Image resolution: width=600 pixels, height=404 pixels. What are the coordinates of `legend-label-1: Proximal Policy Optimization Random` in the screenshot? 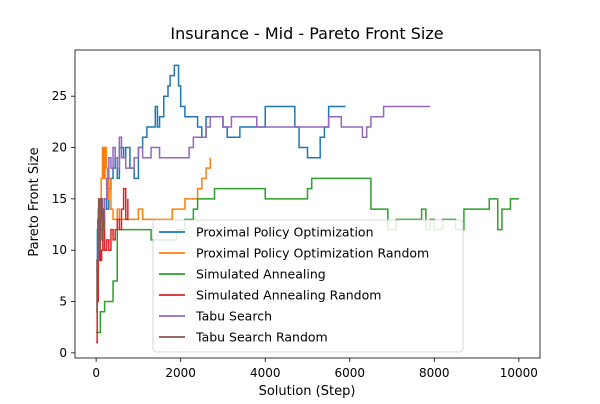 It's located at (312, 253).